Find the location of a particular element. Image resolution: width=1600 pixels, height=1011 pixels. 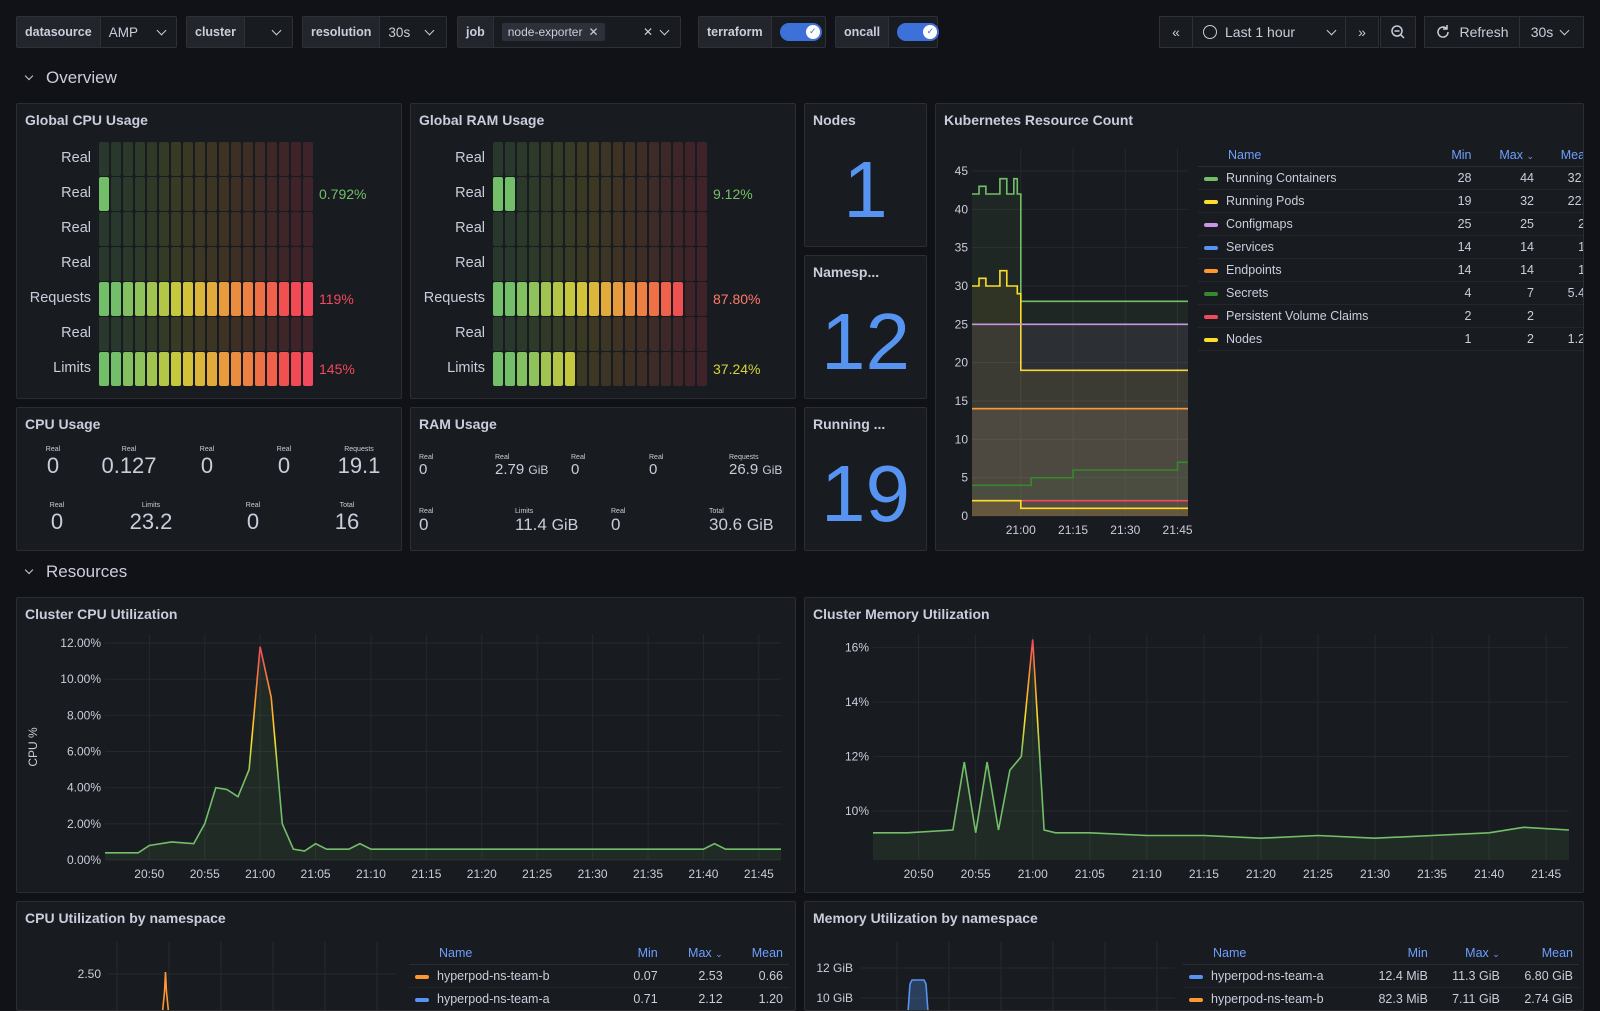

resolution-variable: resolution 30s is located at coordinates (374, 32).